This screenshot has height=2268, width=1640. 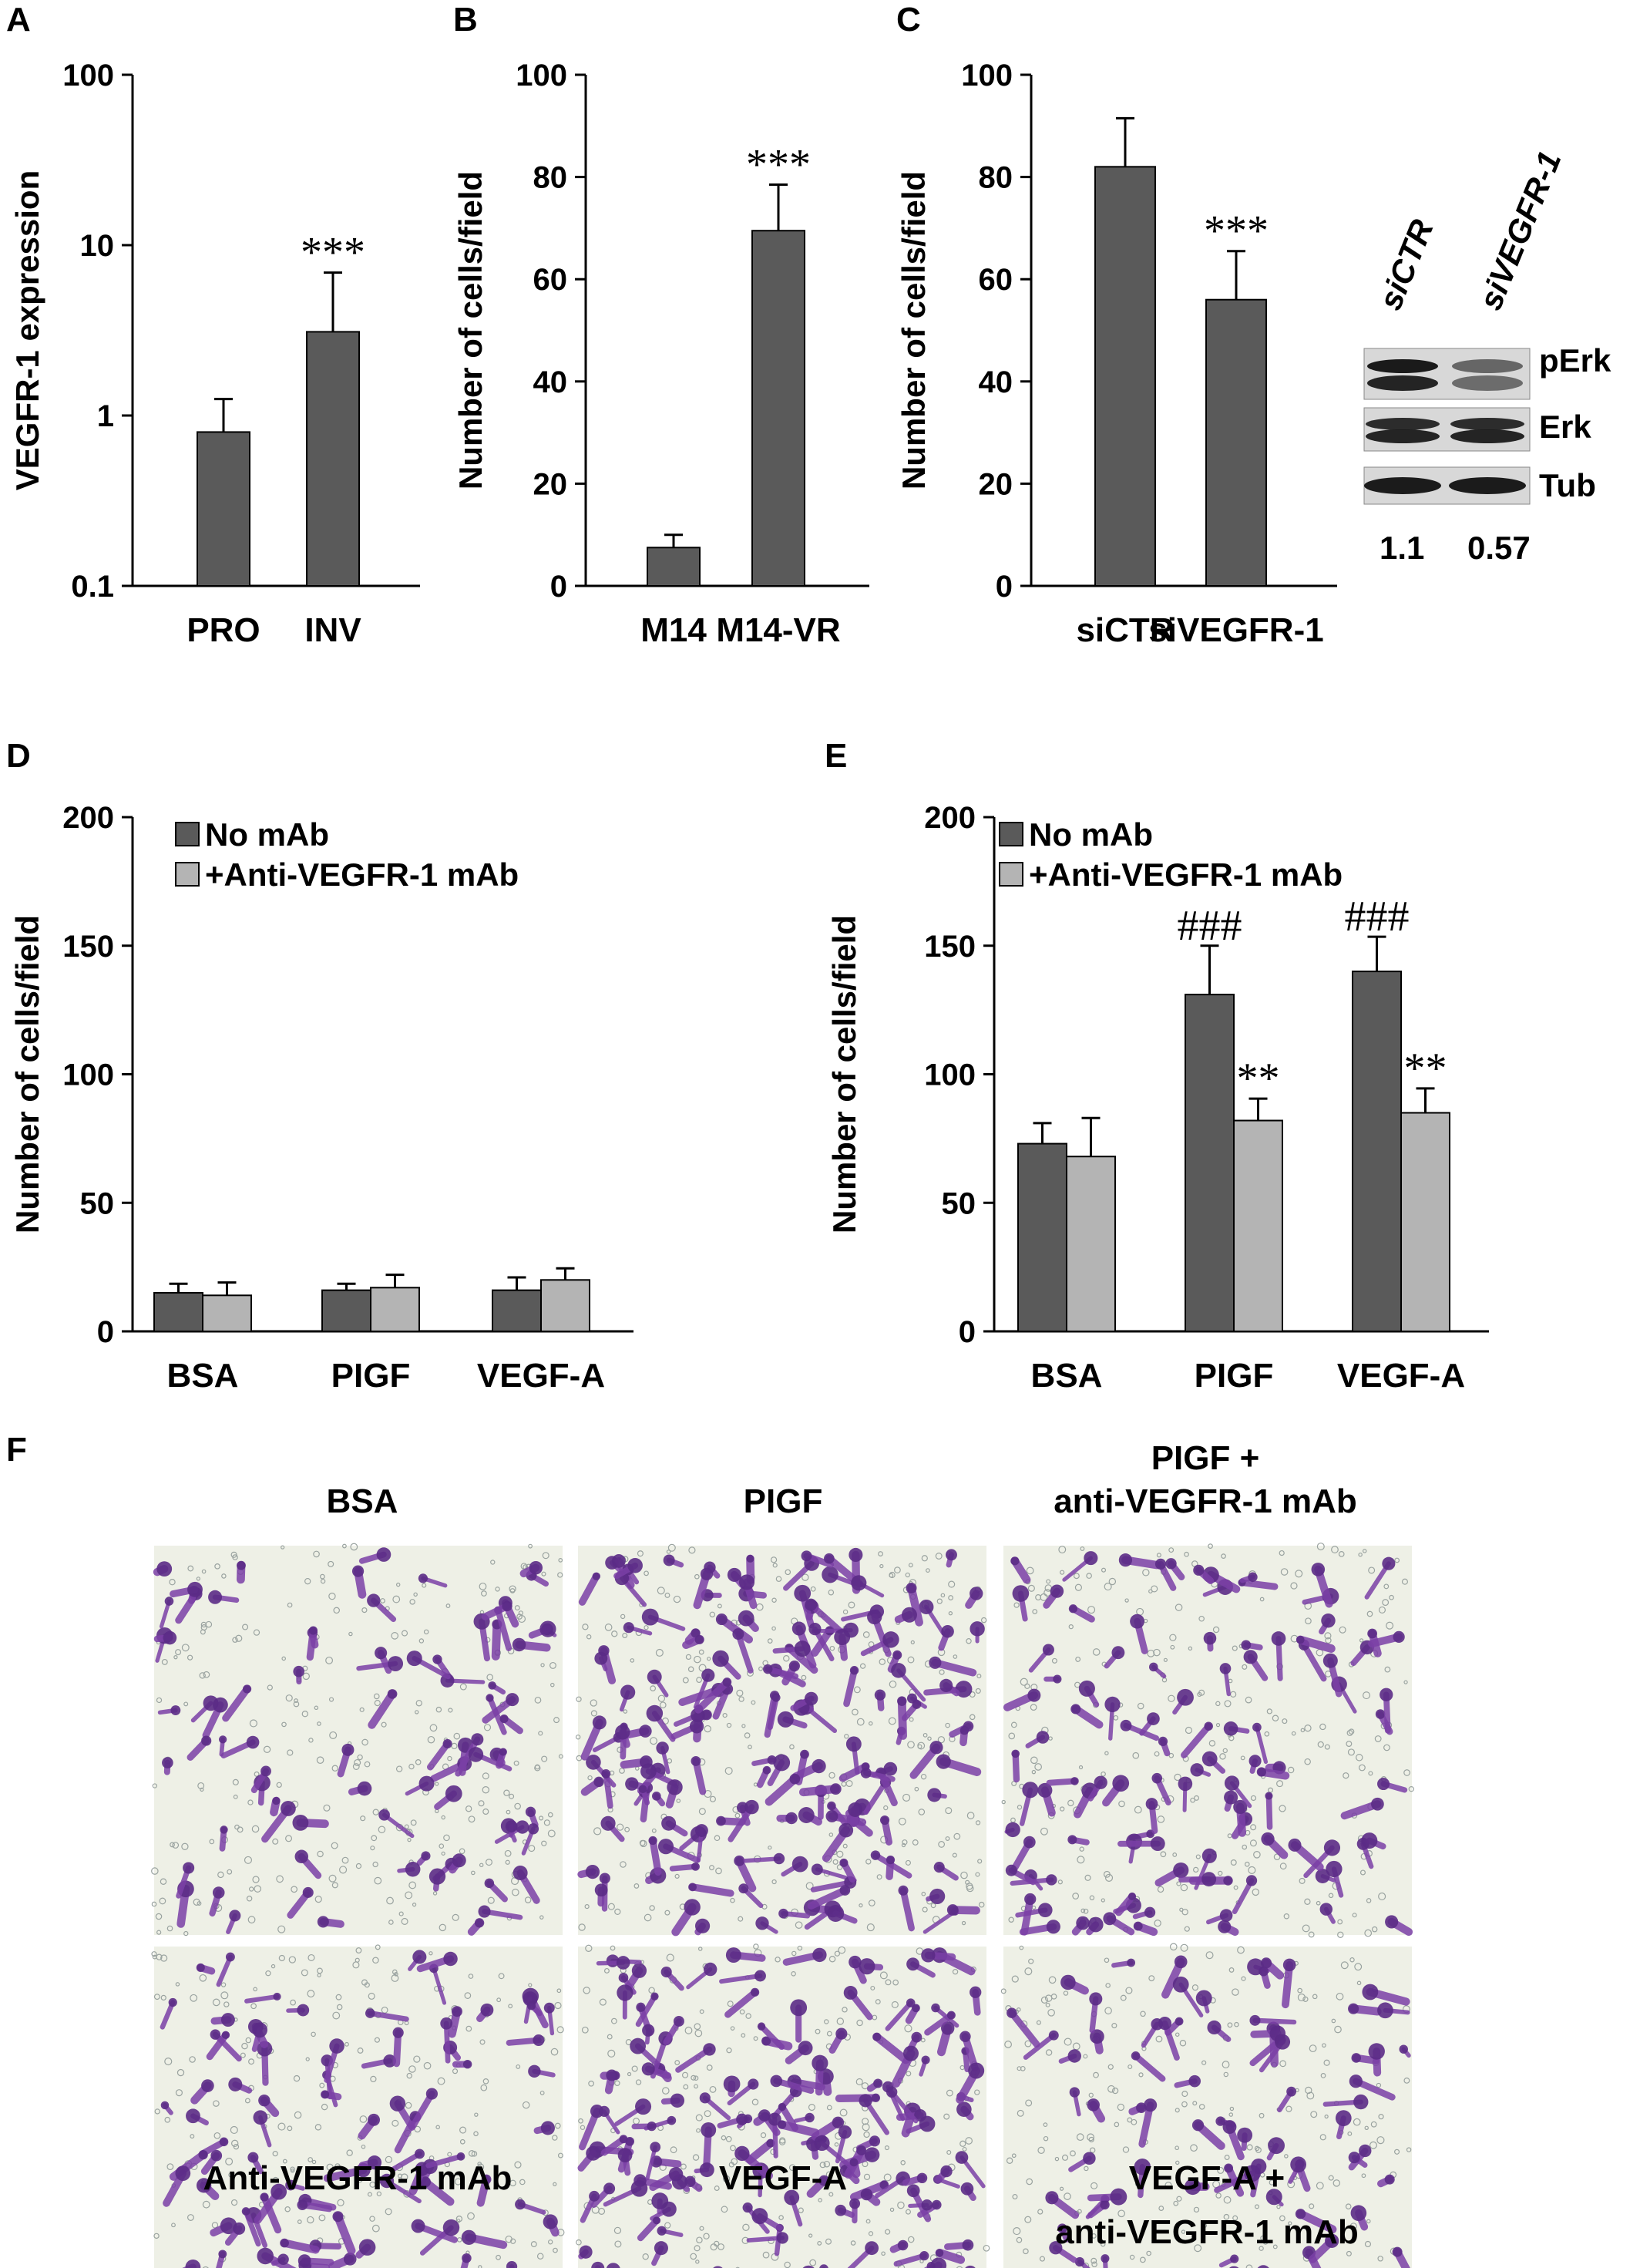 What do you see at coordinates (1181, 1962) in the screenshot?
I see `micrograph-5-nucleus` at bounding box center [1181, 1962].